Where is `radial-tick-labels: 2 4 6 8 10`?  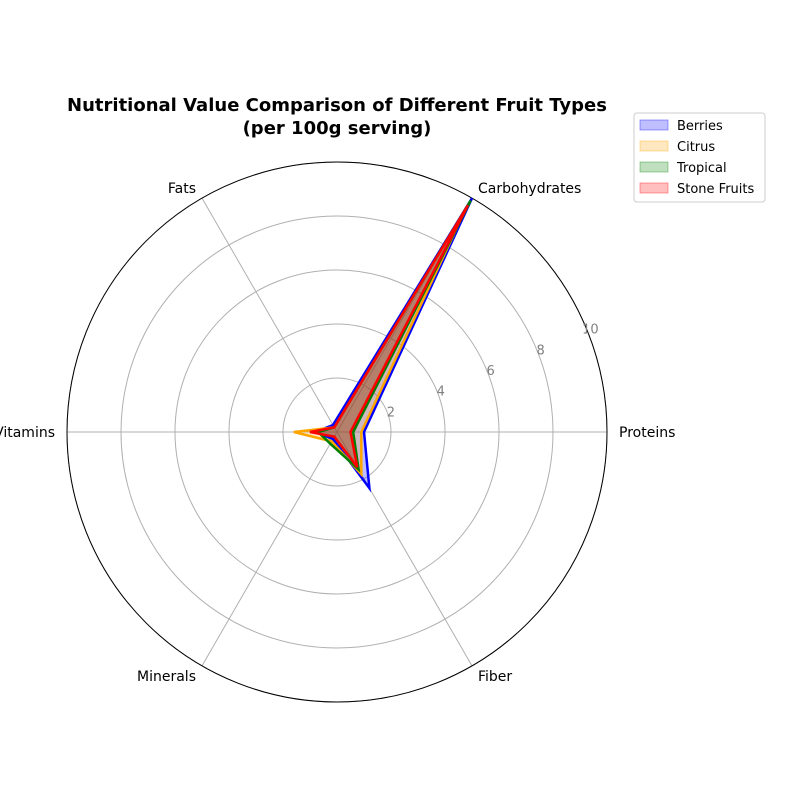 radial-tick-labels: 2 4 6 8 10 is located at coordinates (493, 372).